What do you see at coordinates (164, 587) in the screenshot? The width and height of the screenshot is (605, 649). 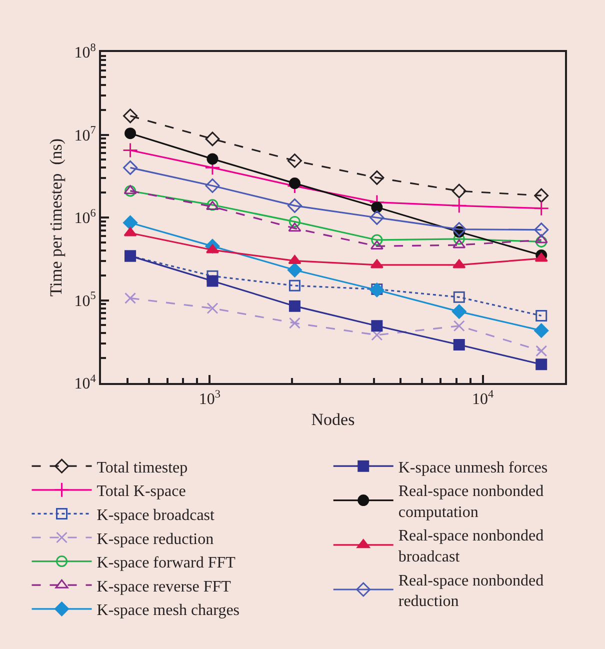 I see `legend-label: K-space reverse FFT` at bounding box center [164, 587].